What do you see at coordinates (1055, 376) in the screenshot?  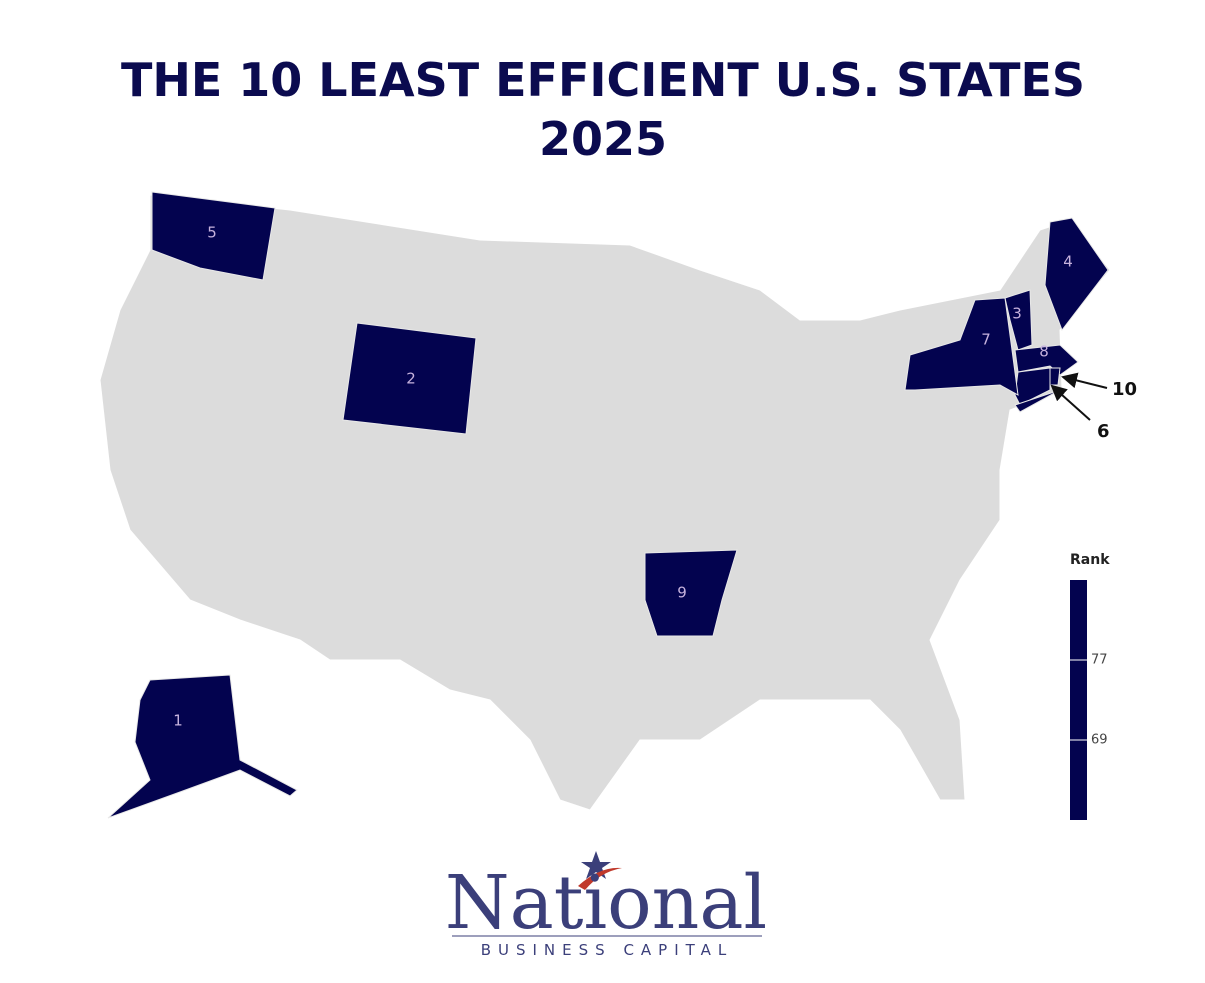 I see `state-ri` at bounding box center [1055, 376].